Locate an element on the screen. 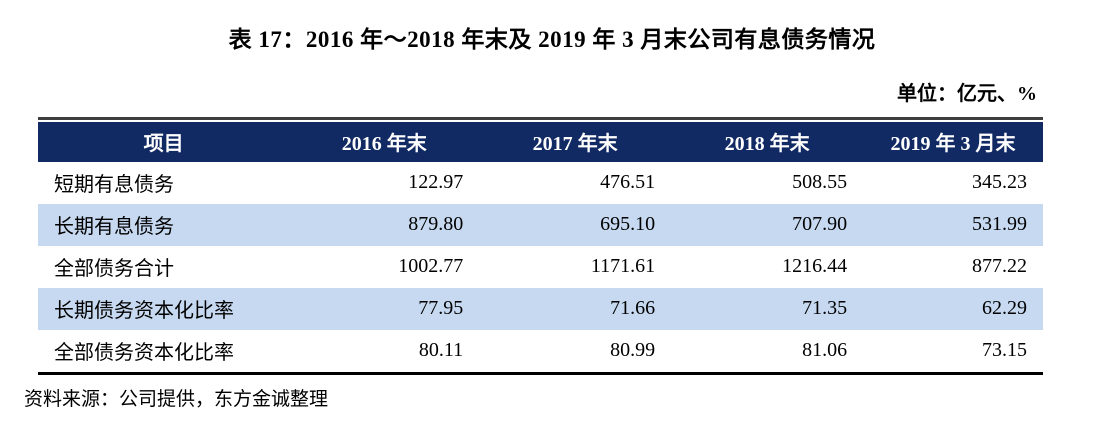  table-cell: 695.10 is located at coordinates (628, 224).